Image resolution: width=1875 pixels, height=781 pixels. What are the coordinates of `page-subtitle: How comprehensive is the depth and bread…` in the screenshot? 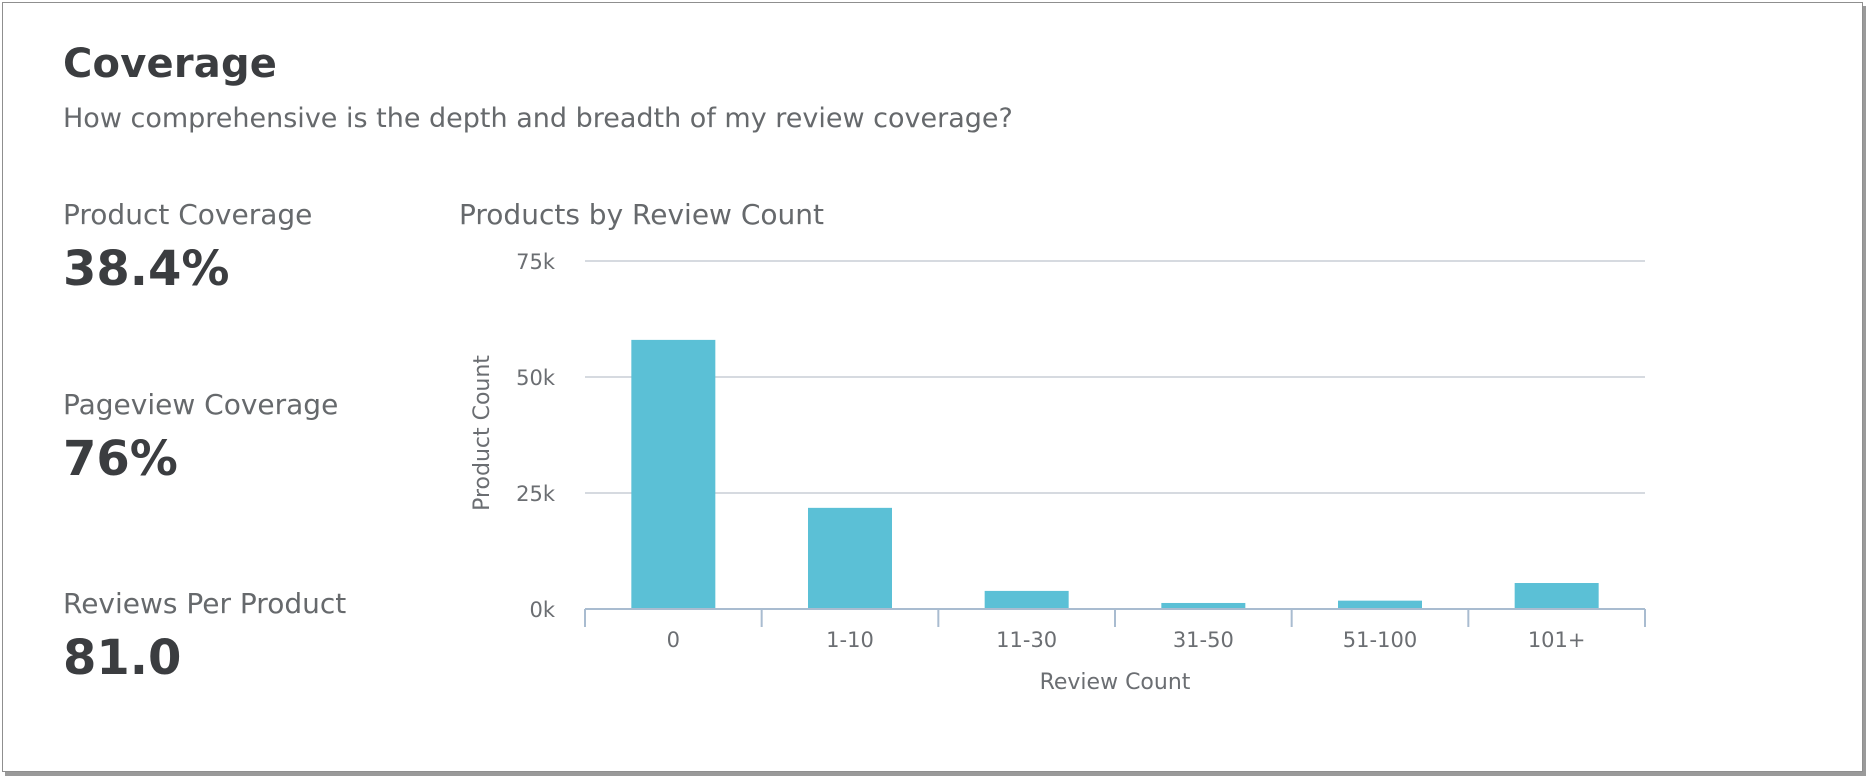 It's located at (538, 118).